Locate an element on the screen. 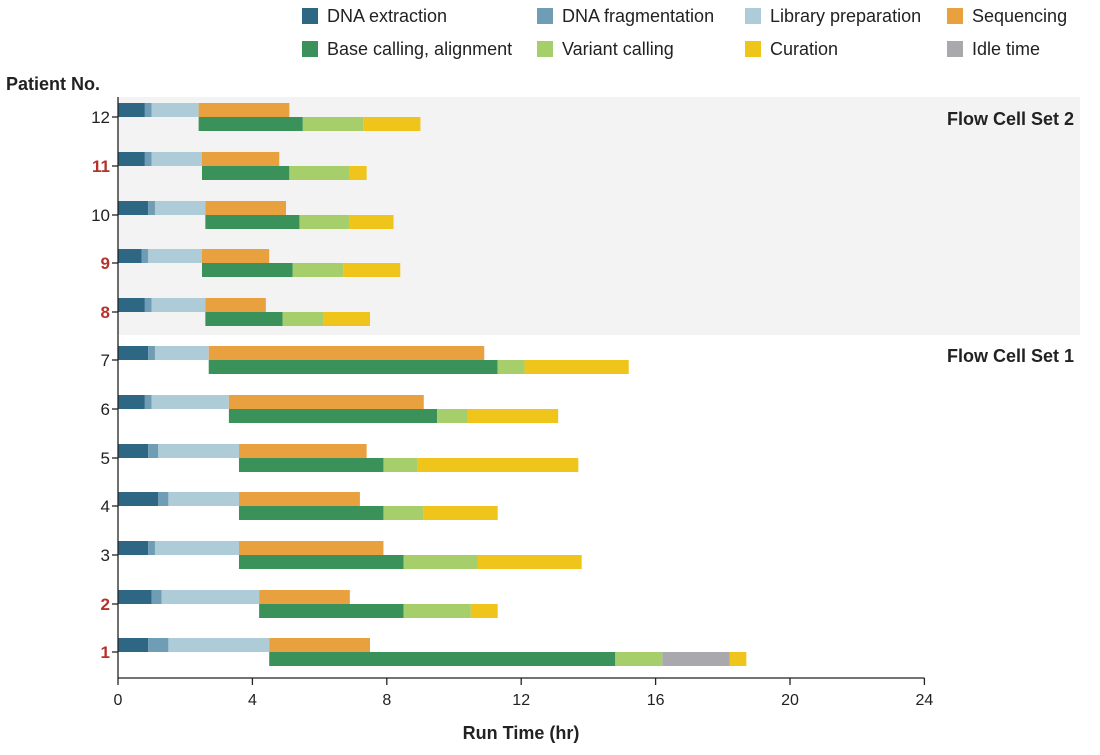 The image size is (1100, 755). group-label-2: Flow Cell Set 1 is located at coordinates (1010, 356).